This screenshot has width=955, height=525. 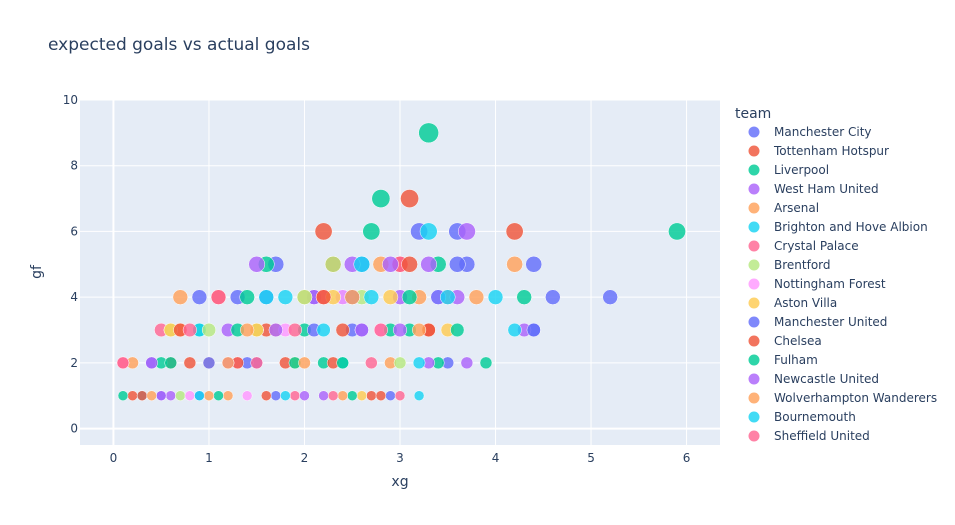 I want to click on legend-item: Liverpool, so click(x=789, y=170).